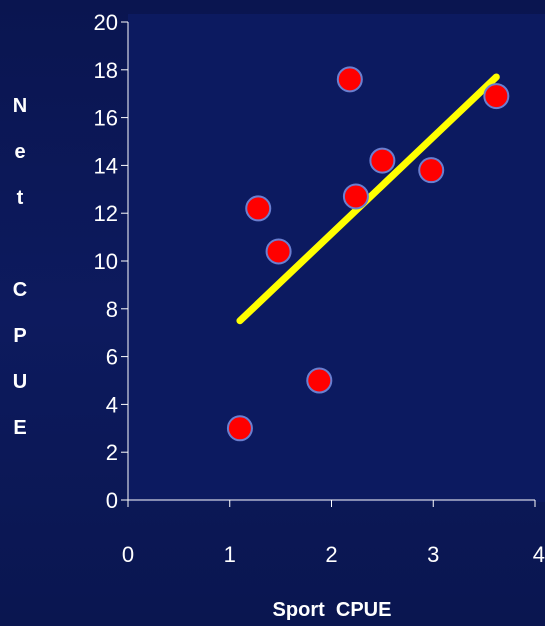 This screenshot has width=545, height=626. What do you see at coordinates (112, 357) in the screenshot?
I see `y-tick-label: 6` at bounding box center [112, 357].